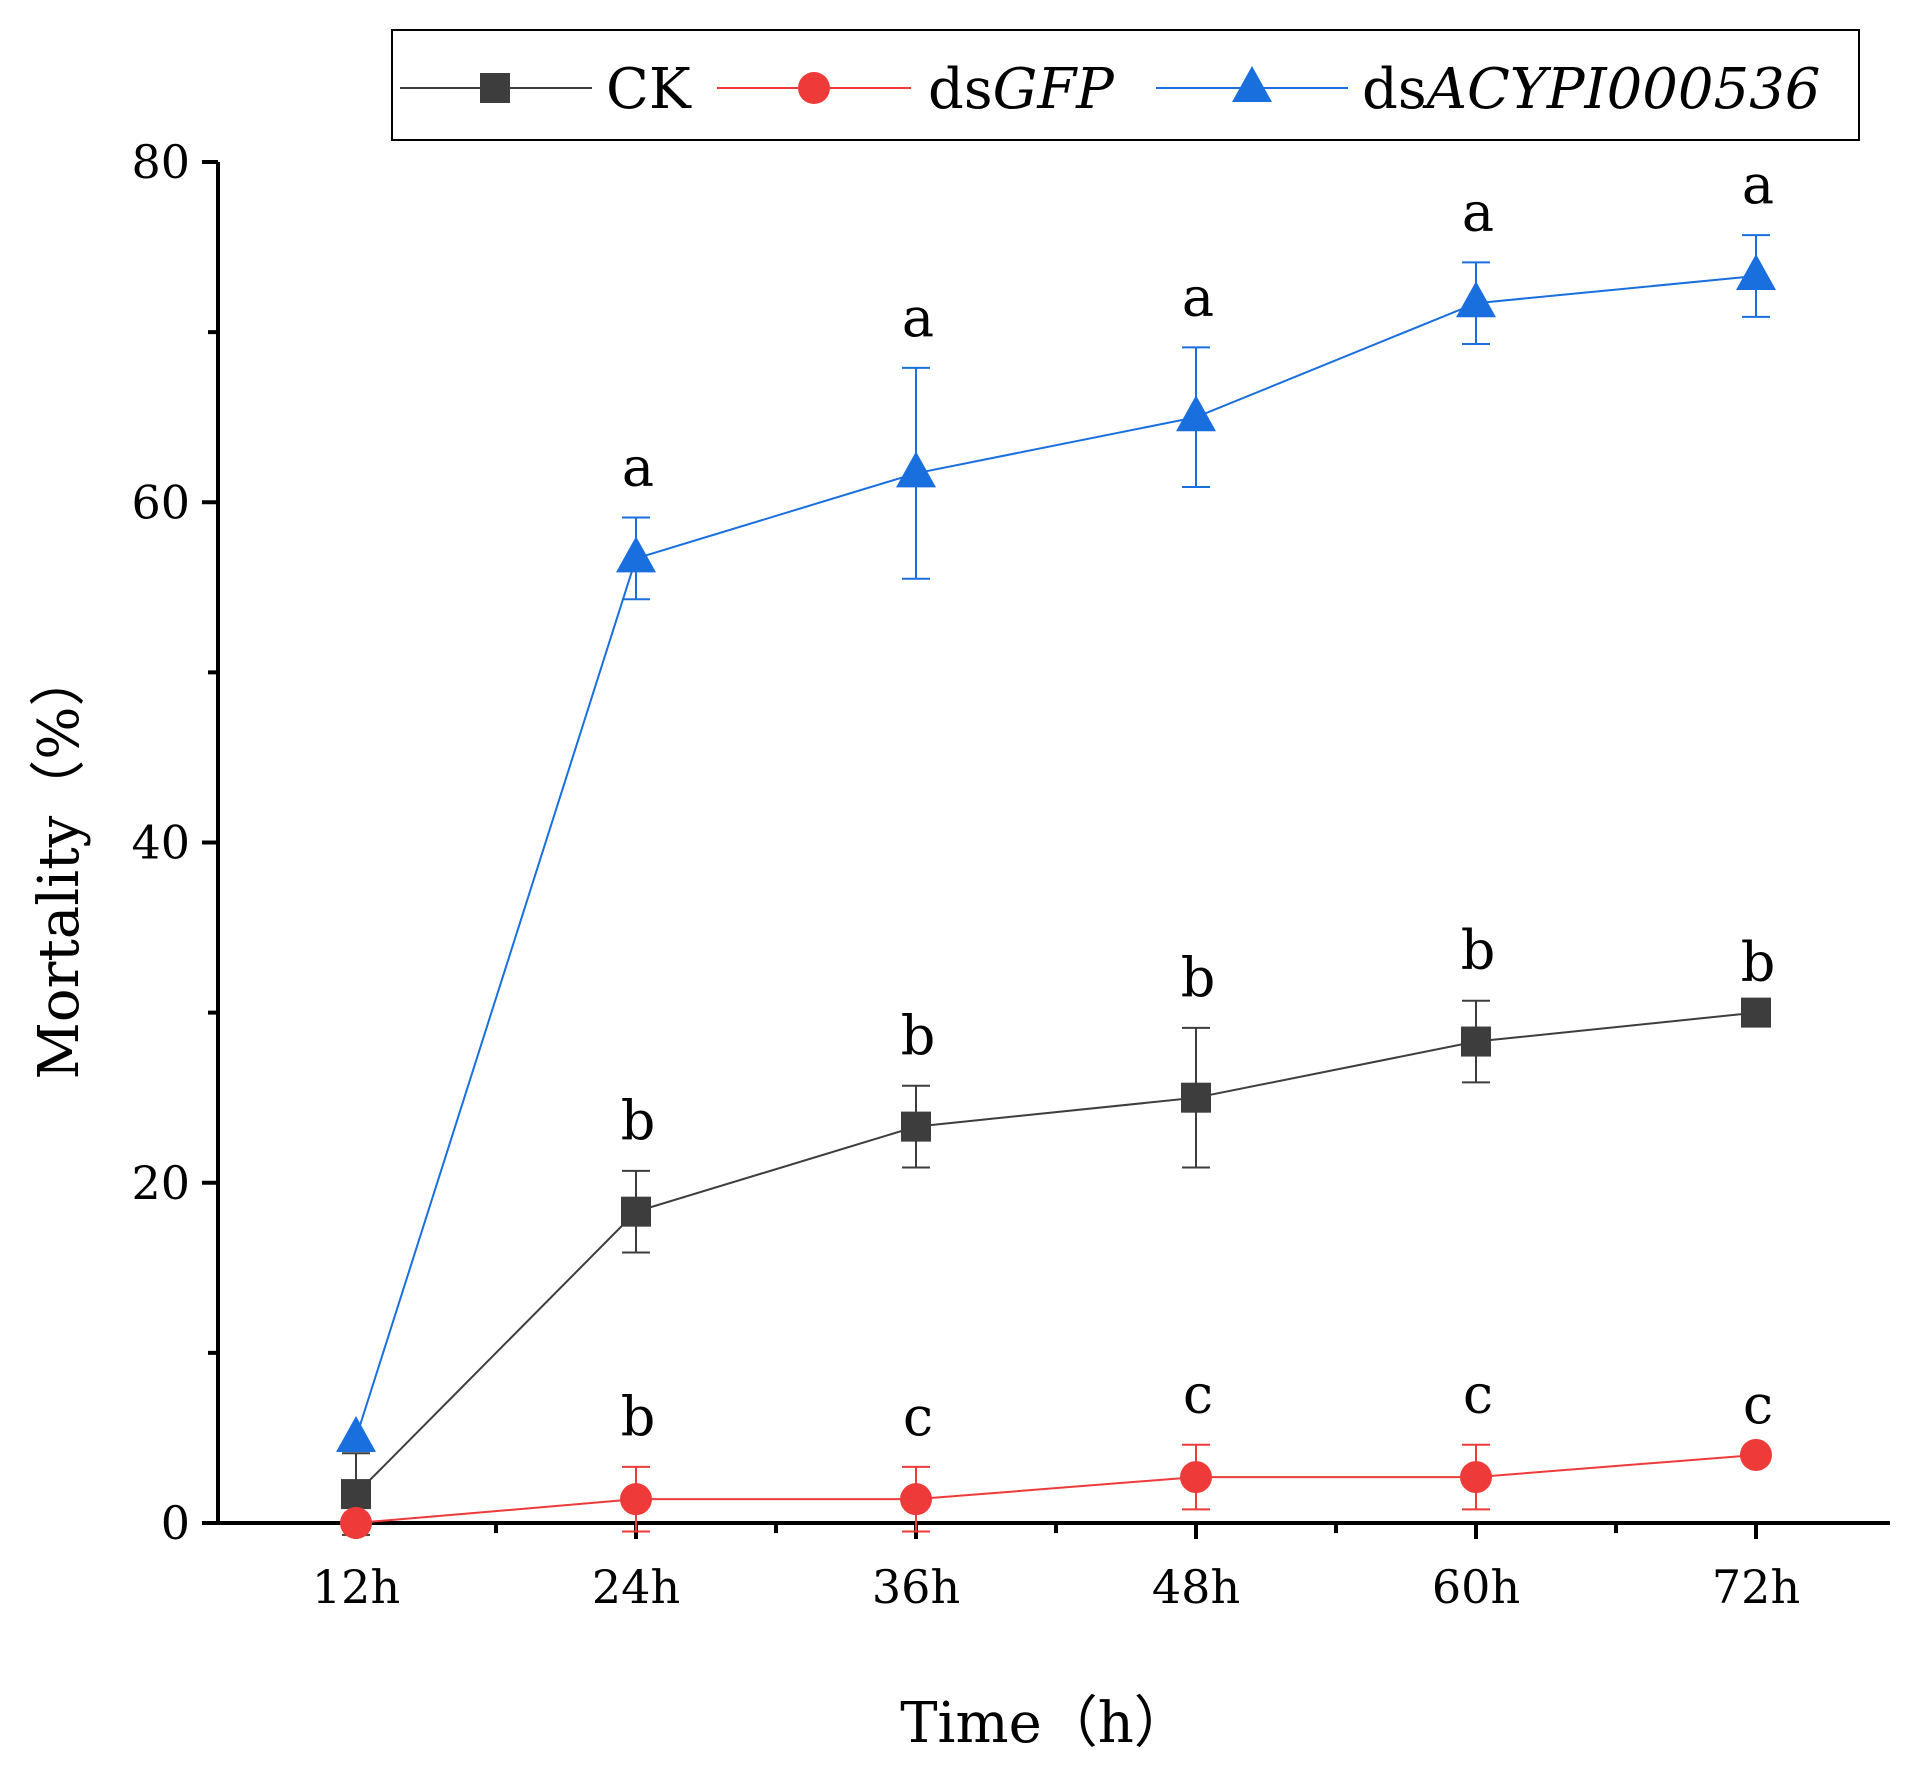 The image size is (1918, 1765). I want to click on x-axis-title: Time（h）, so click(1045, 1723).